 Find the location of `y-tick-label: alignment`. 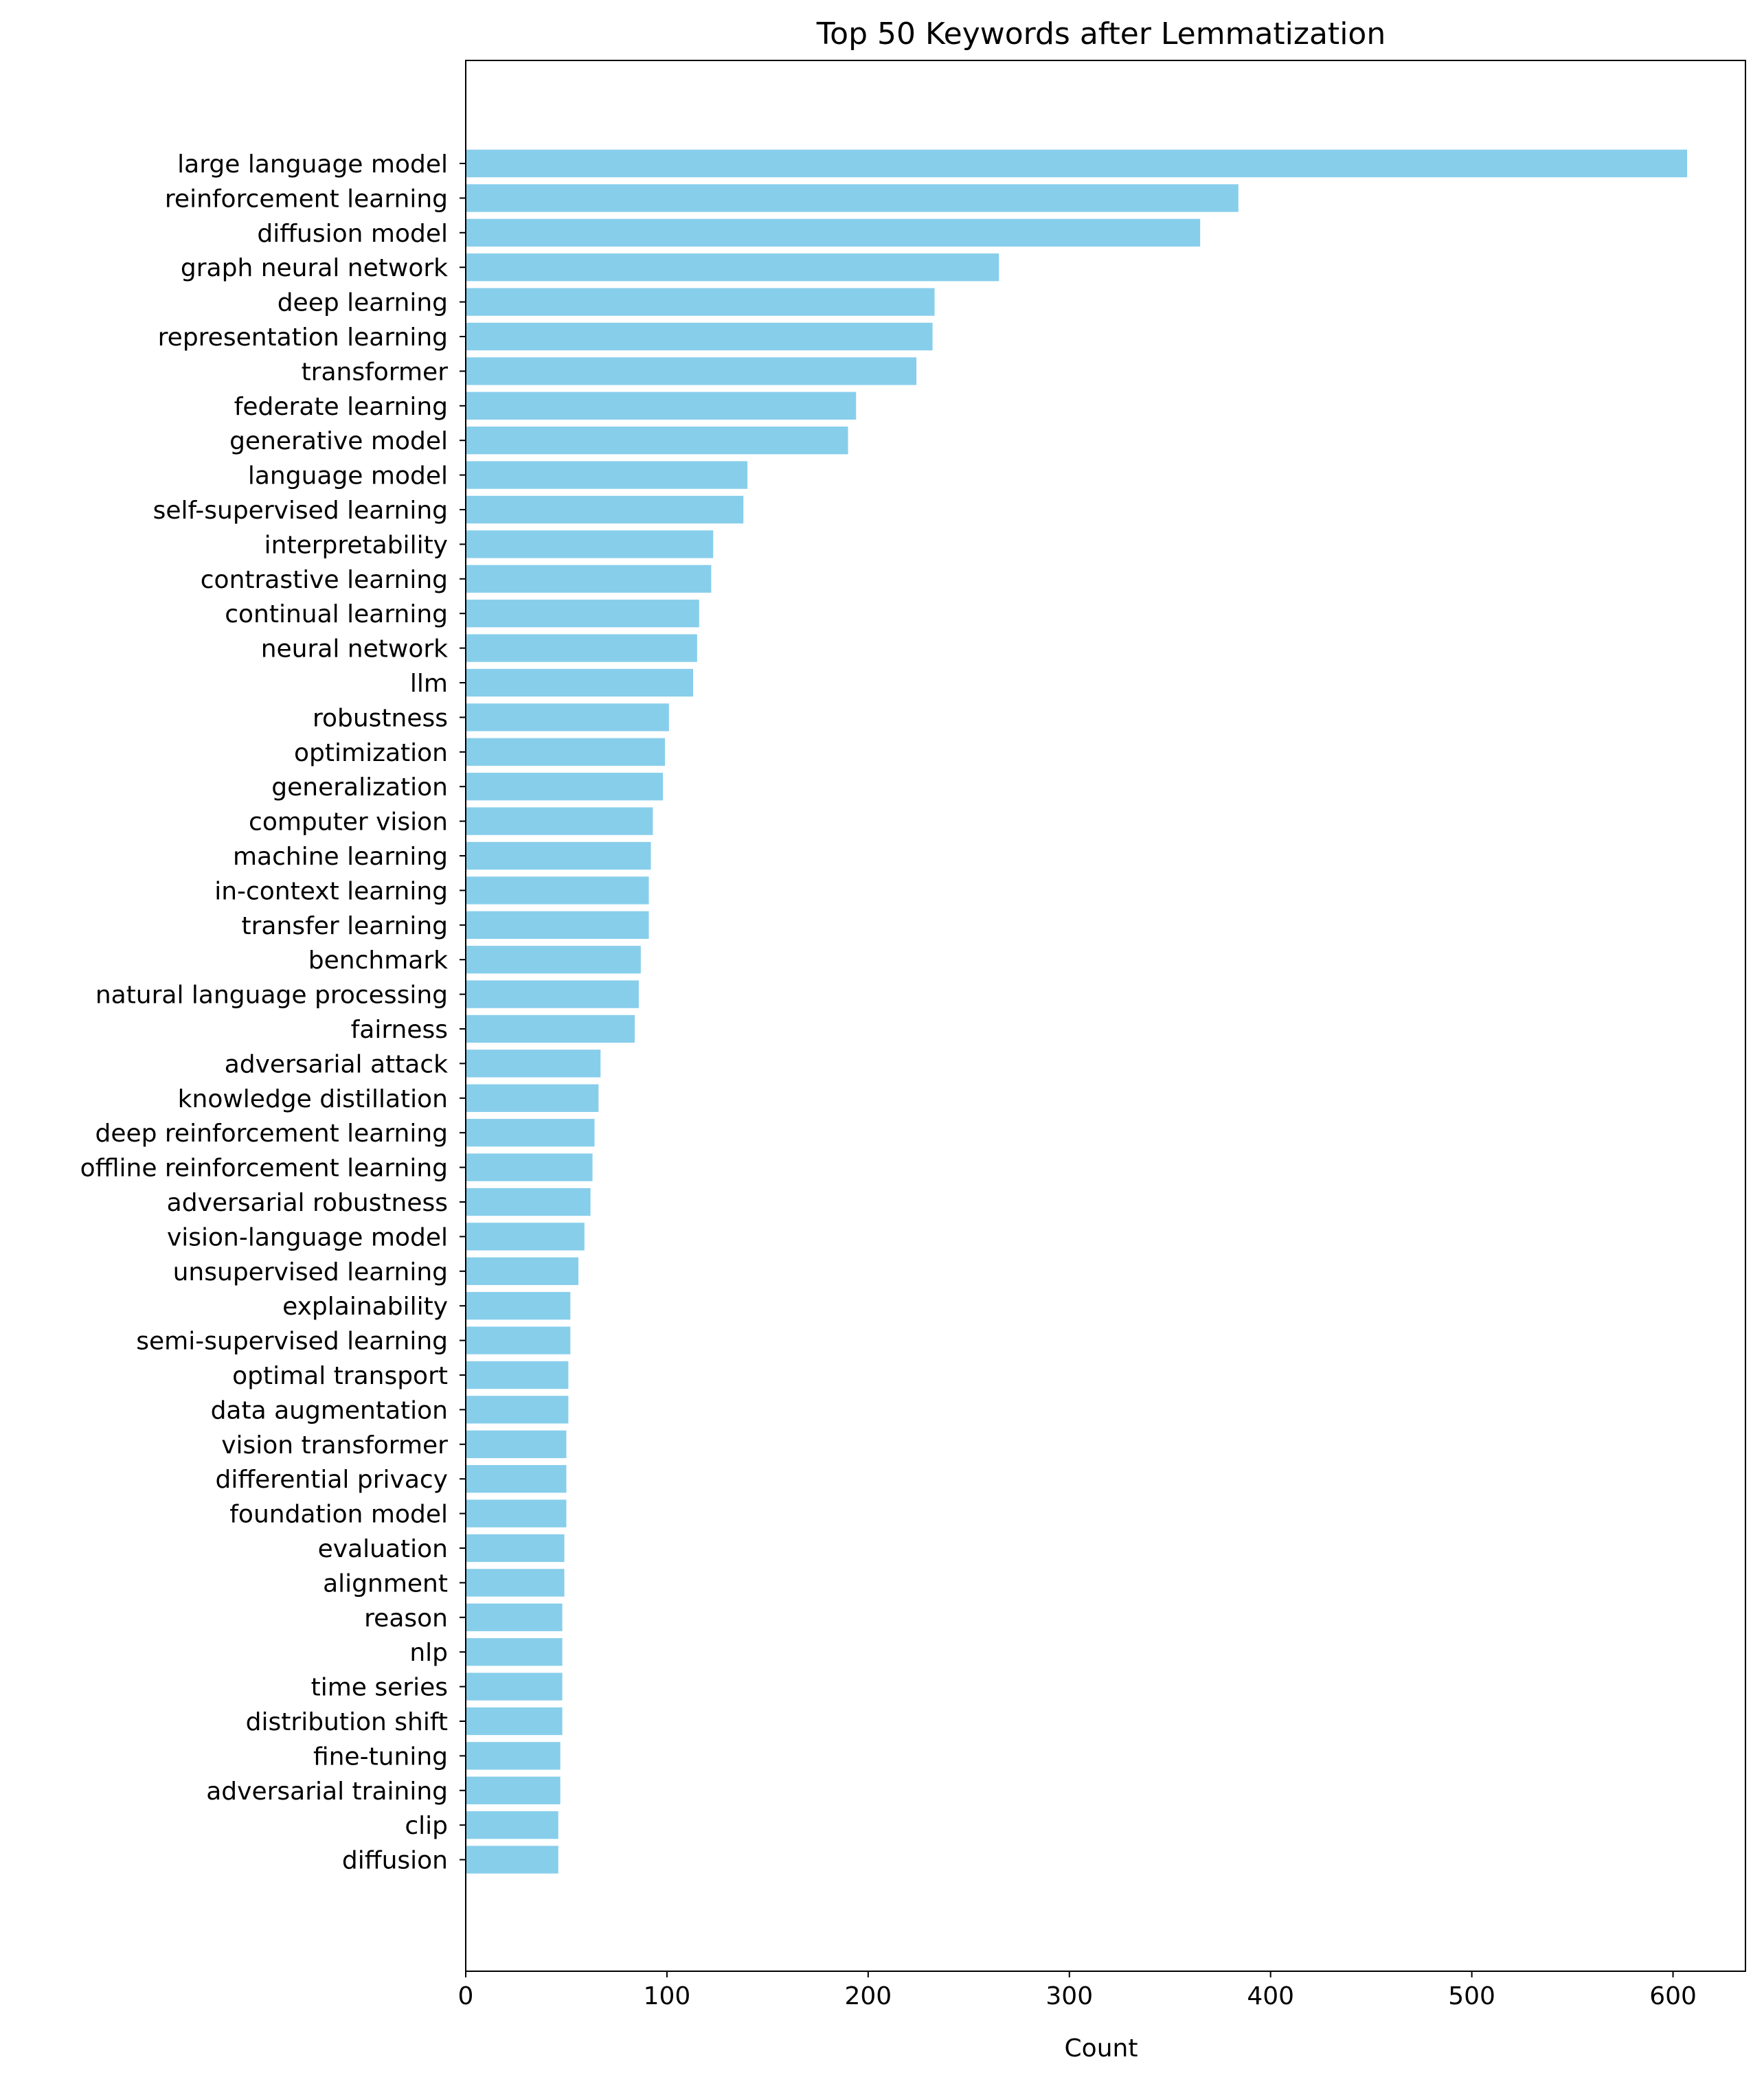

y-tick-label: alignment is located at coordinates (386, 1583).